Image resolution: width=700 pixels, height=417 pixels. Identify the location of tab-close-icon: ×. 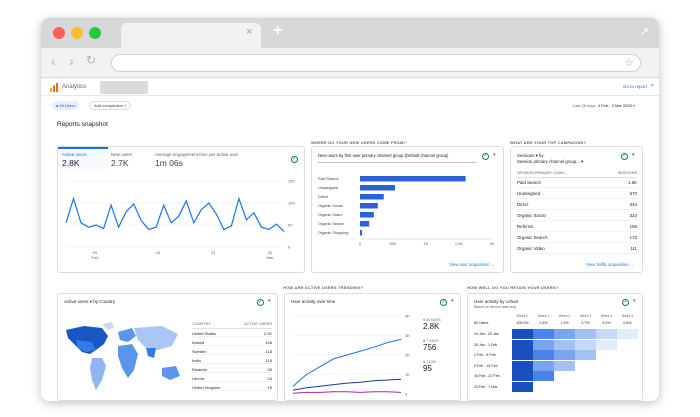
(249, 32).